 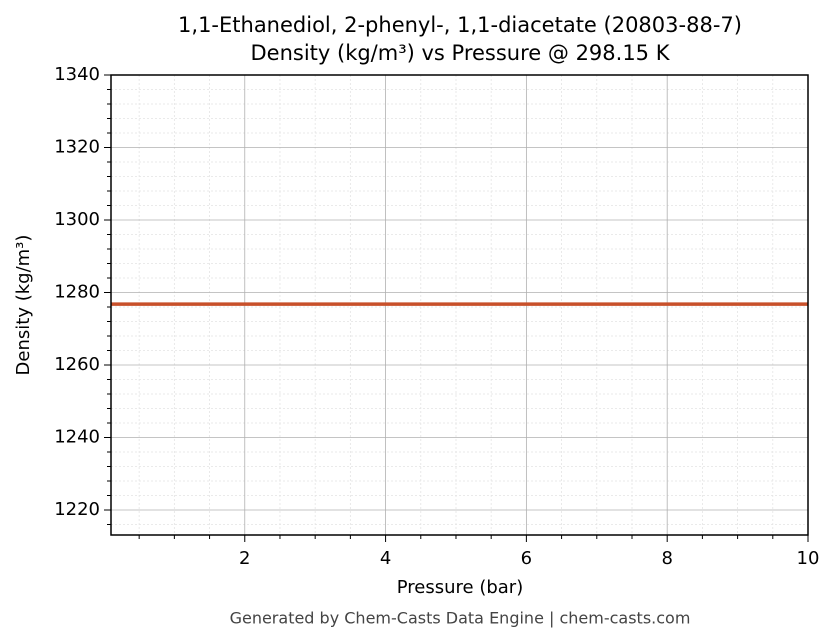 I want to click on x-tick-label: 2, so click(x=244, y=558).